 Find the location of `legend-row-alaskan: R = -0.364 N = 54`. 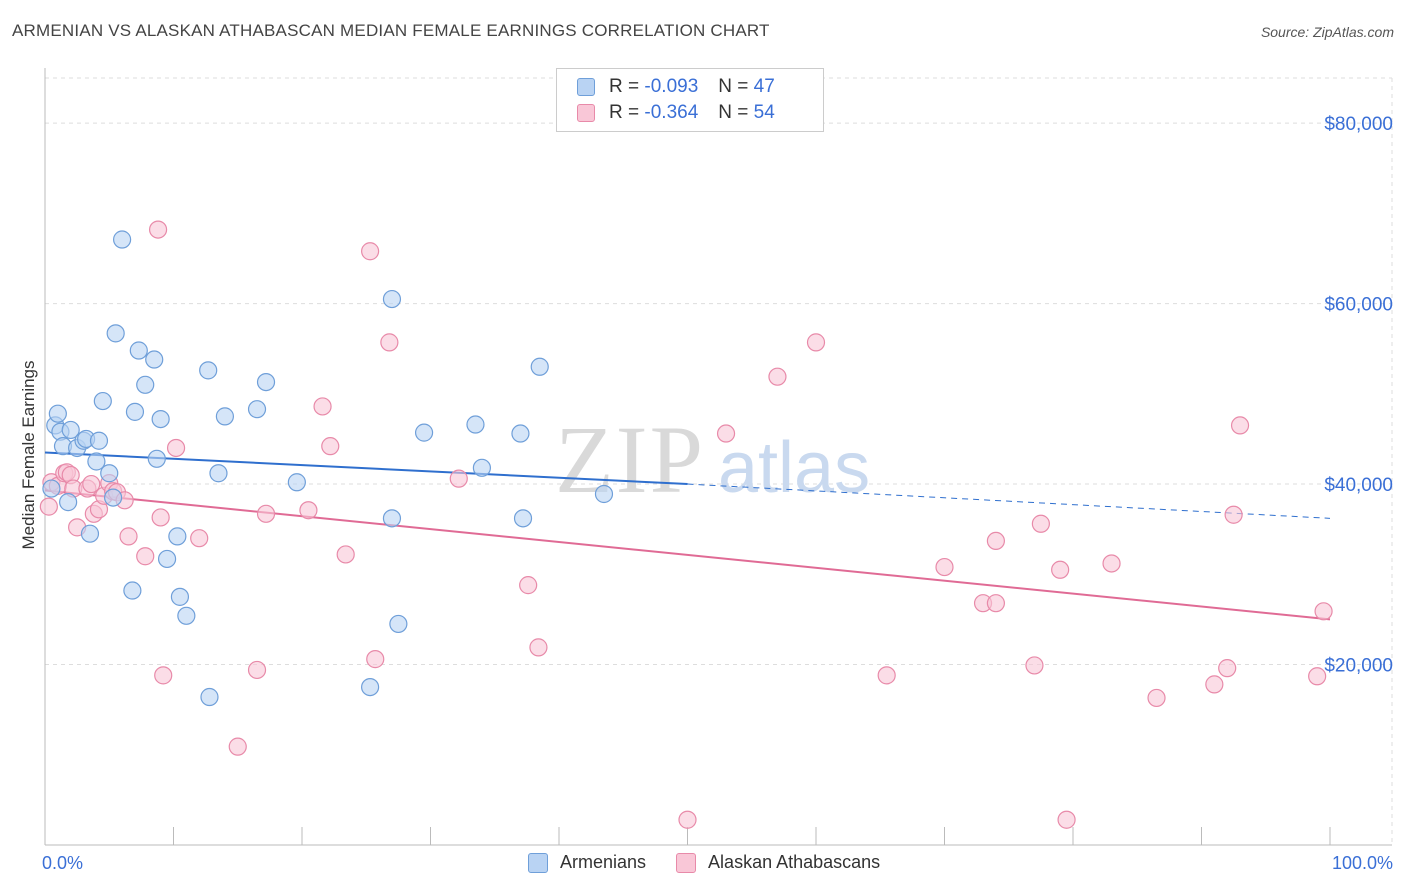

legend-row-alaskan: R = -0.364 N = 54 is located at coordinates (676, 113).